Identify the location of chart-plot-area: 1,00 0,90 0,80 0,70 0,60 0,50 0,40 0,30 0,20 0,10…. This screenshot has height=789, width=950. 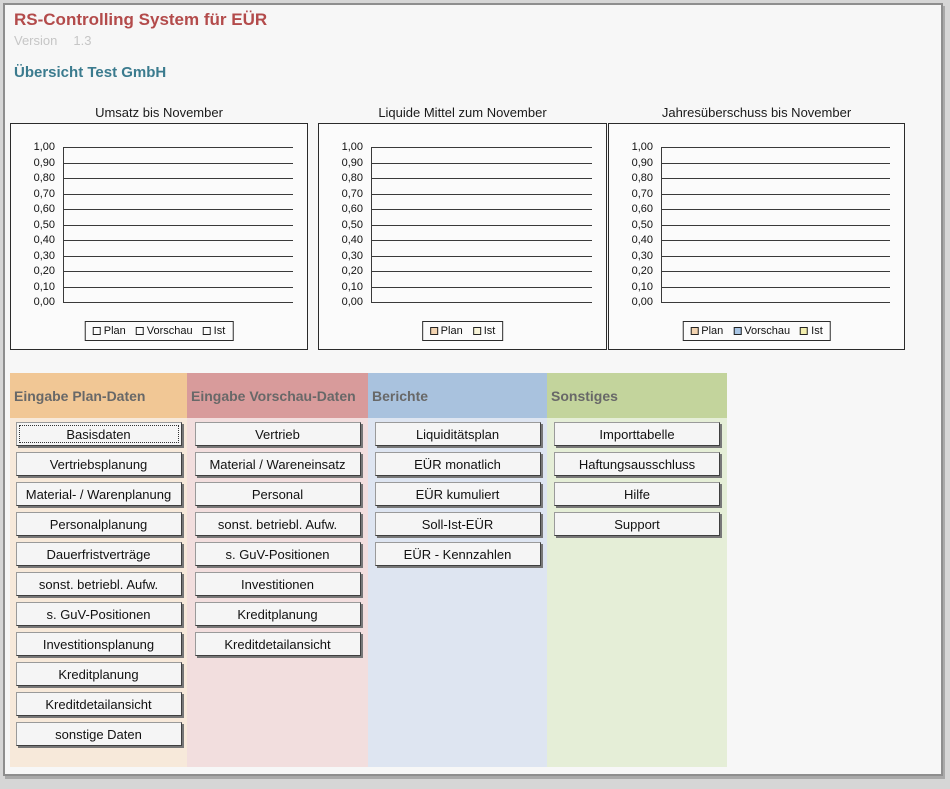
(756, 236).